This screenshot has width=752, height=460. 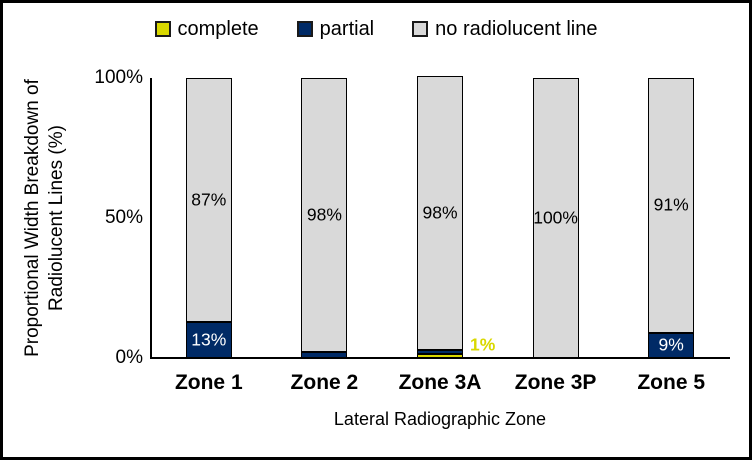 What do you see at coordinates (123, 217) in the screenshot?
I see `y-tick-label: 50%` at bounding box center [123, 217].